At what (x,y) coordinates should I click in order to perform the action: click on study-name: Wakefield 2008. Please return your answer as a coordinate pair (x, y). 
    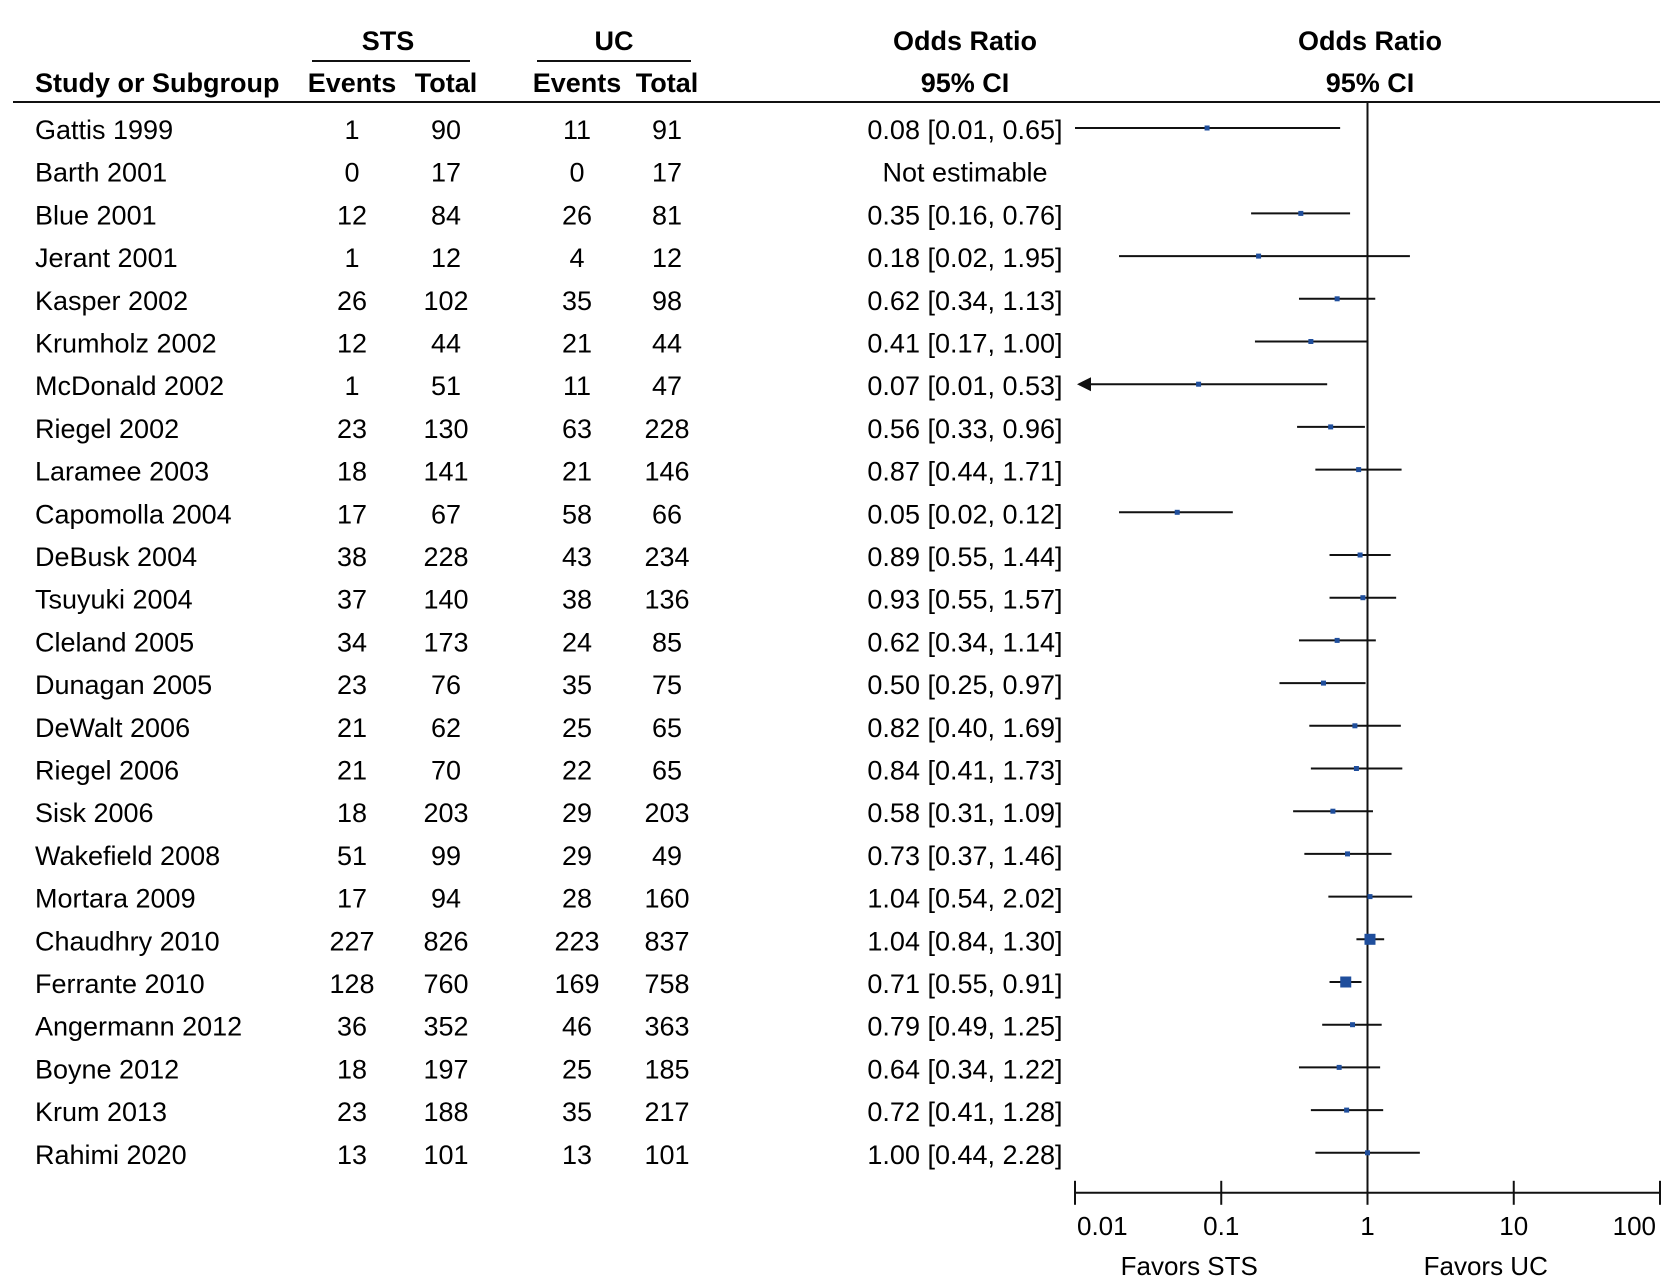
    Looking at the image, I should click on (127, 856).